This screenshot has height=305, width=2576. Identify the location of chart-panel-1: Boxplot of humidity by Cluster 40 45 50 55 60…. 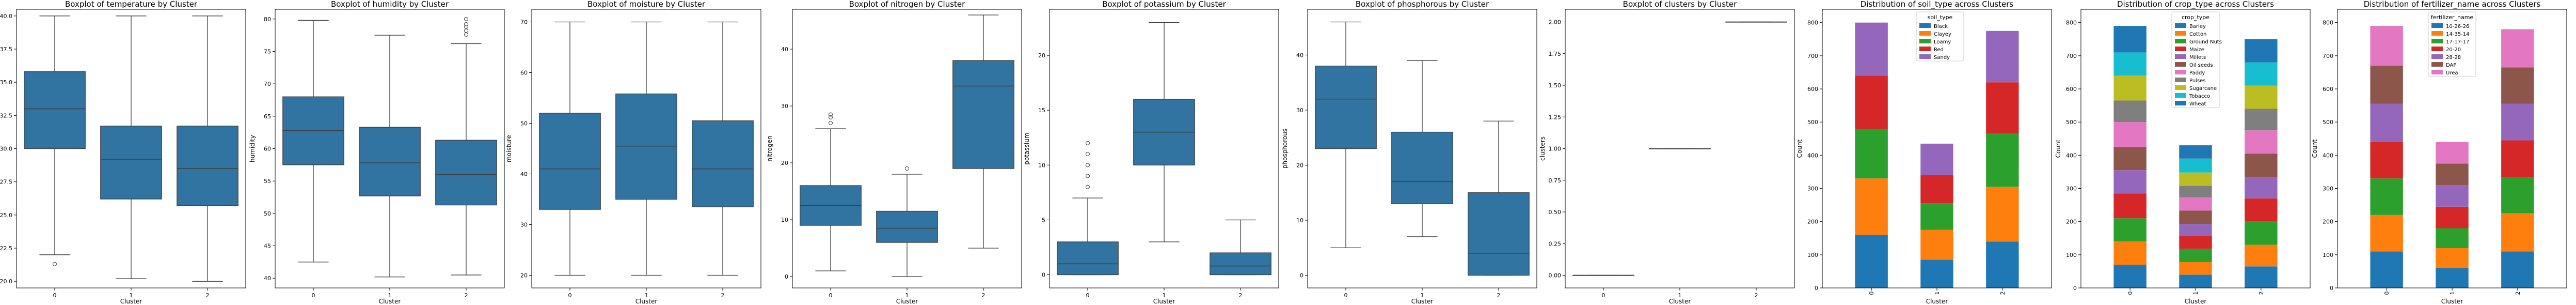
(377, 152).